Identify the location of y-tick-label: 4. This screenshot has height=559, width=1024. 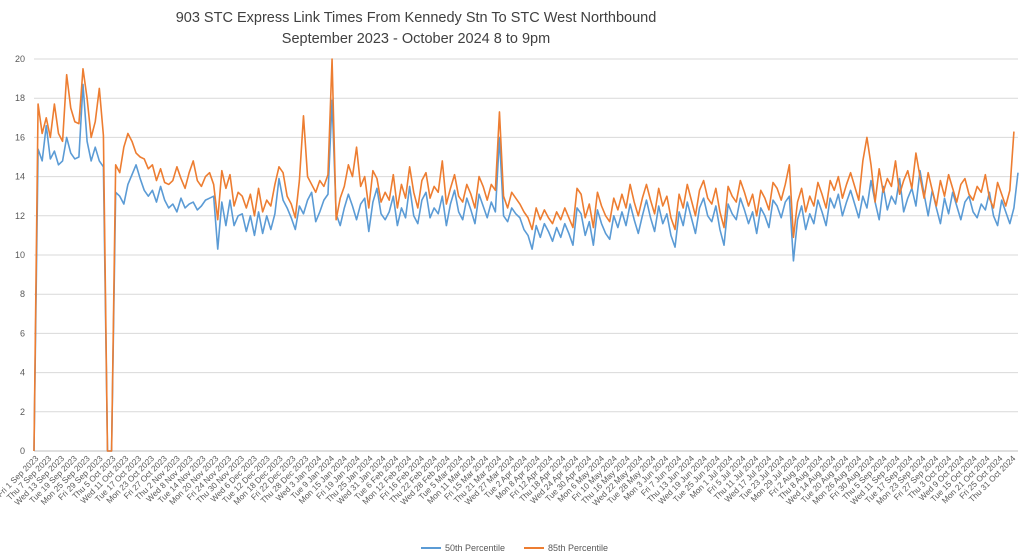
(22, 373).